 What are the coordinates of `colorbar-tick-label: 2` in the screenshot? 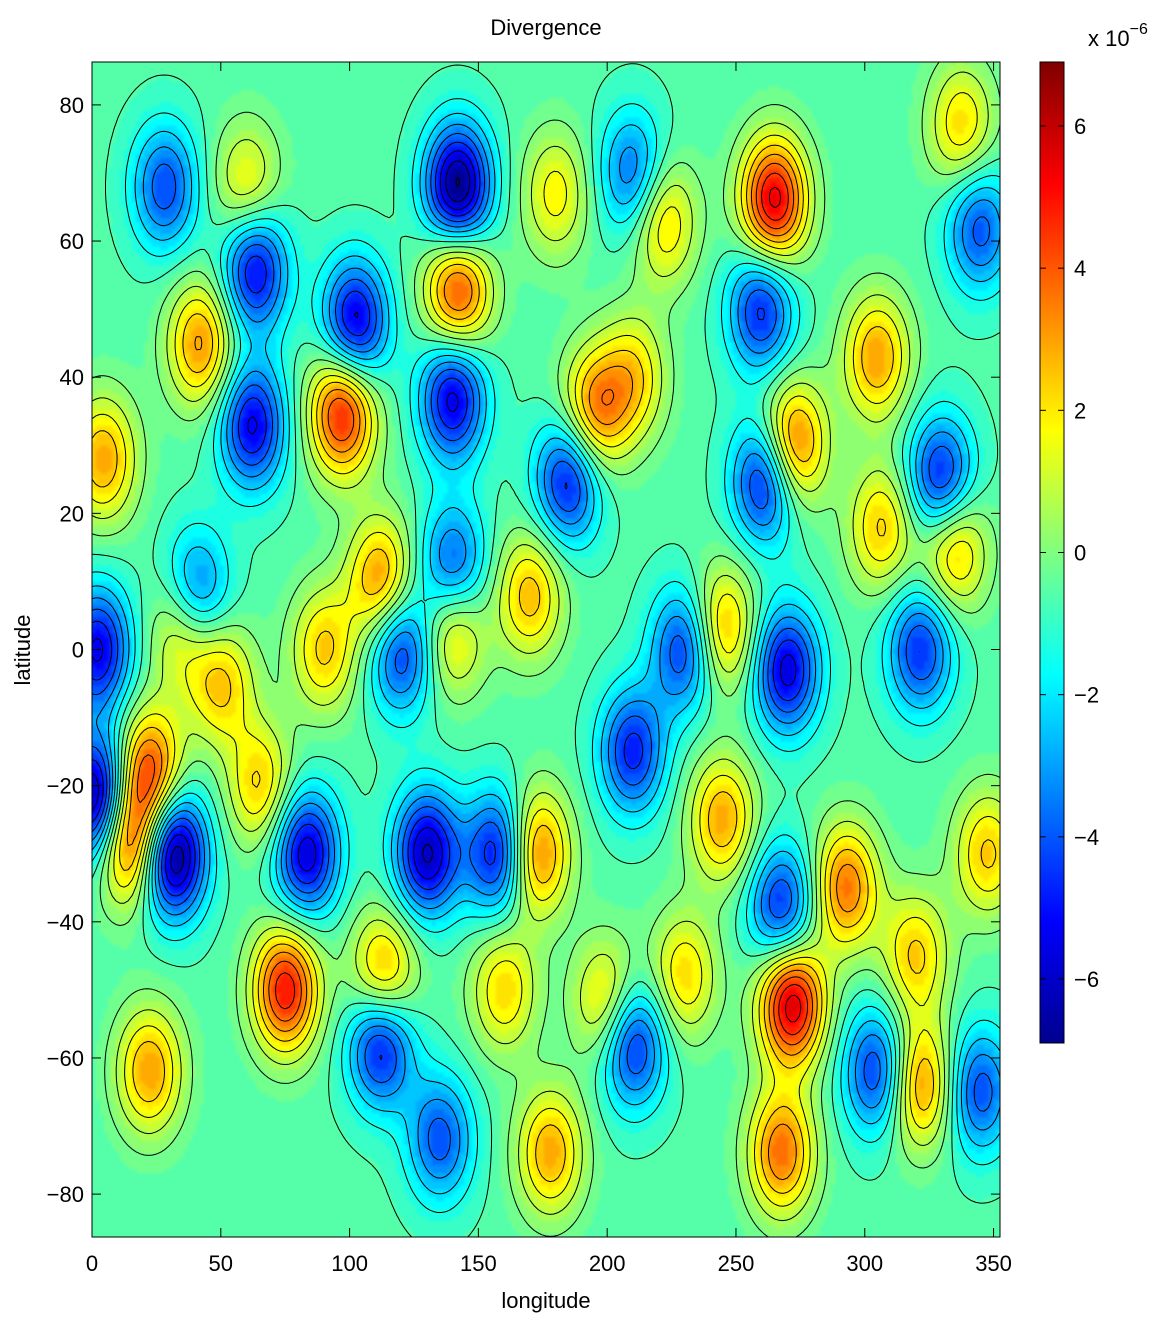 It's located at (1080, 410).